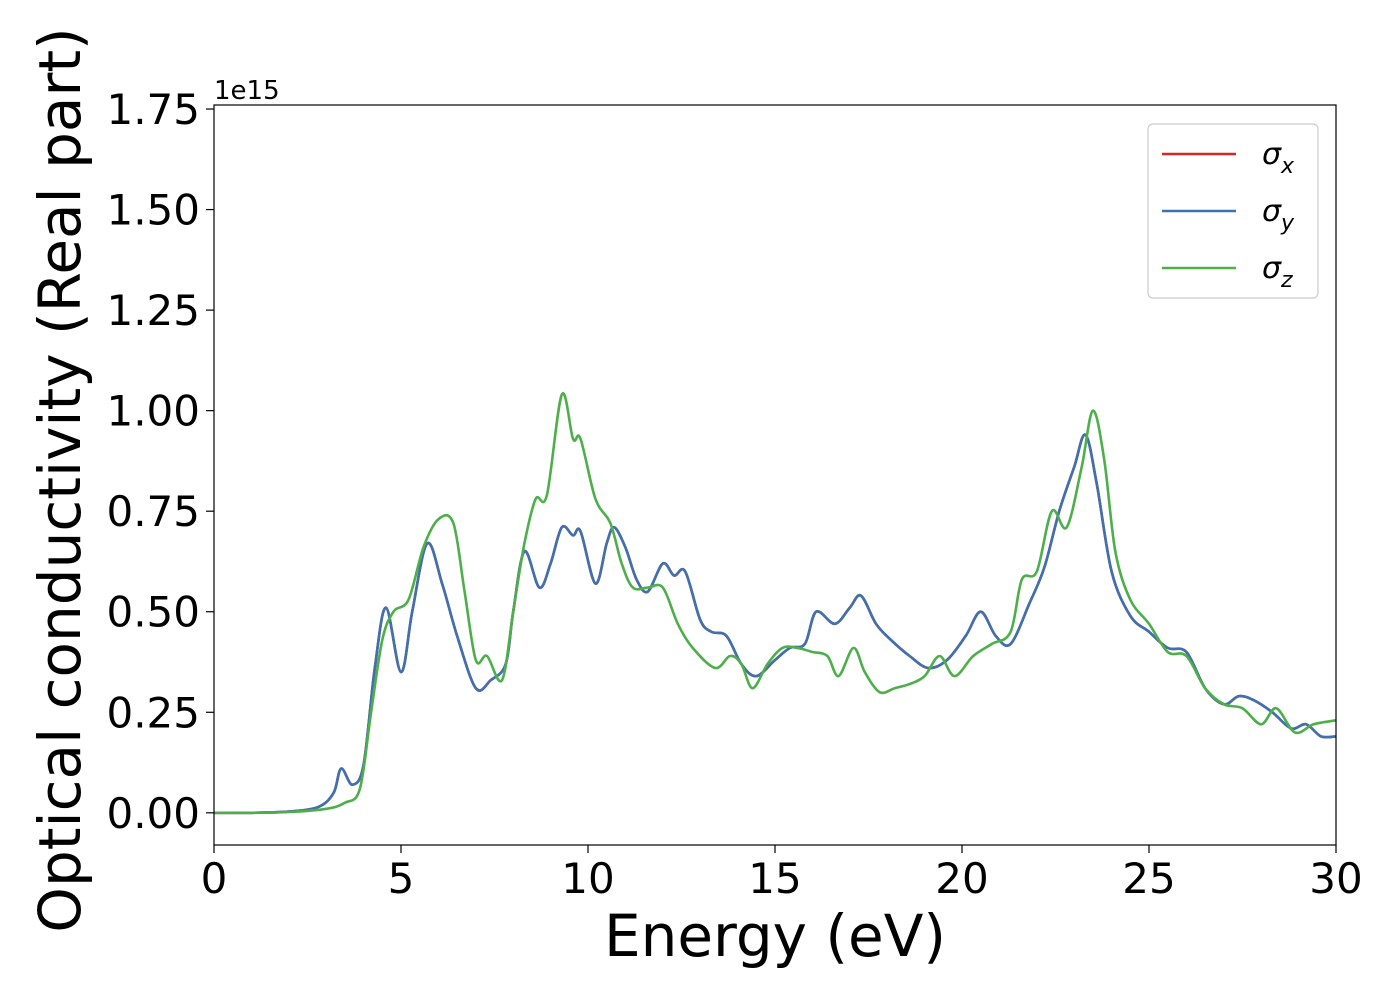 This screenshot has height=1000, width=1400. What do you see at coordinates (153, 813) in the screenshot?
I see `y-tick-label: 0.00` at bounding box center [153, 813].